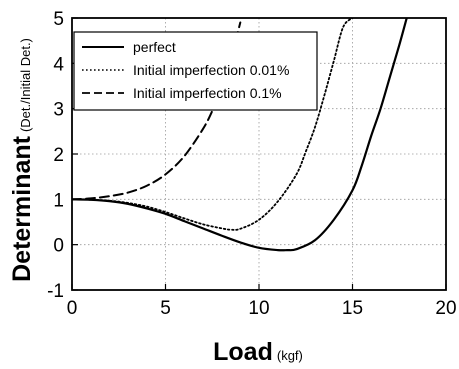 Image resolution: width=459 pixels, height=369 pixels. I want to click on x-axis-title-unit: (kgf), so click(290, 355).